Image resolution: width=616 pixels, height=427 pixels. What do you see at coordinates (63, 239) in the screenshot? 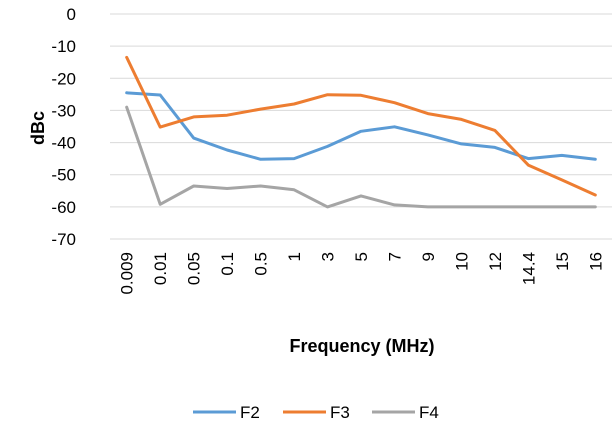
I see `y-tick-label: -70` at bounding box center [63, 239].